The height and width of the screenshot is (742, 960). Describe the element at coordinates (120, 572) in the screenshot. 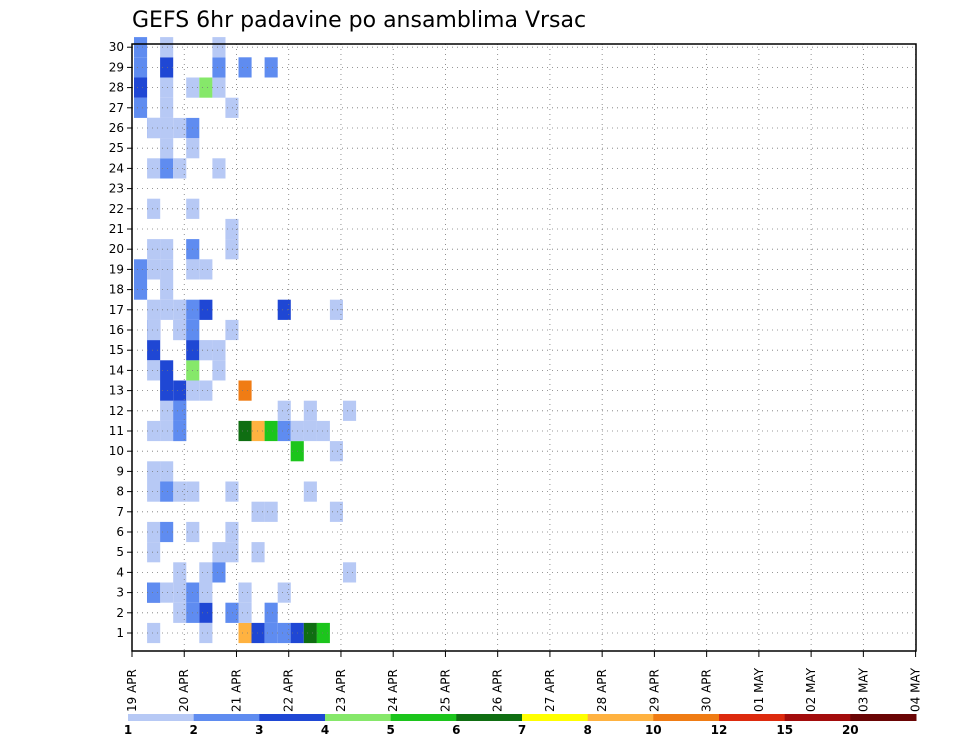

I see `y-tick-label: 4` at that location.